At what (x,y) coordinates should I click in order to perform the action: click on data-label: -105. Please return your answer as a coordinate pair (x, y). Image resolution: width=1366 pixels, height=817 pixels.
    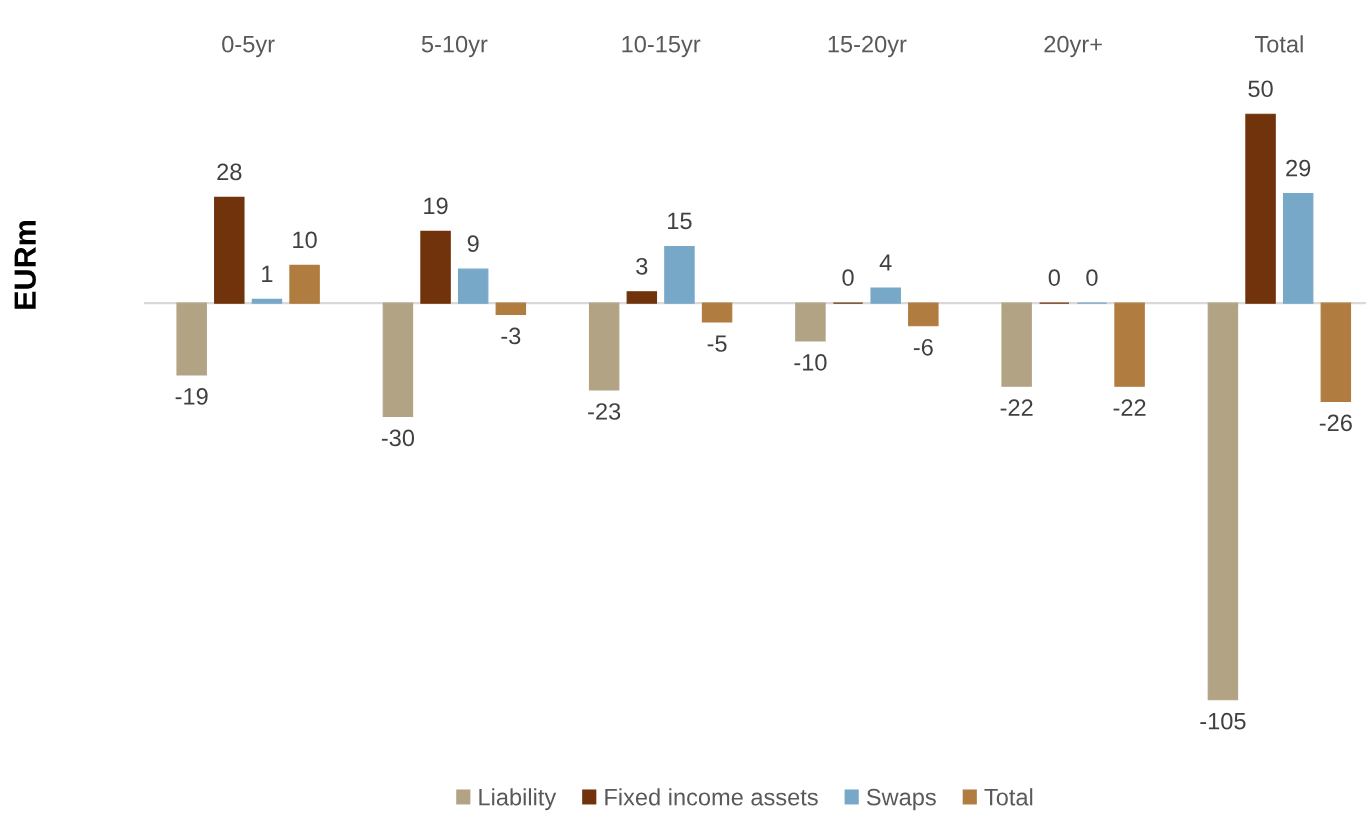
    Looking at the image, I should click on (1223, 721).